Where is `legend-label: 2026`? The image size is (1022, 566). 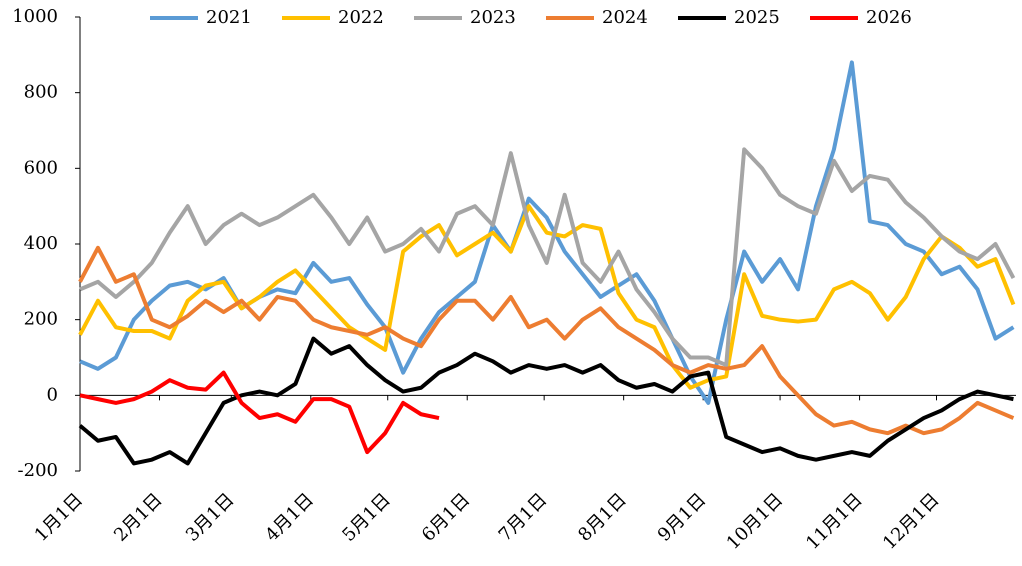
legend-label: 2026 is located at coordinates (889, 17).